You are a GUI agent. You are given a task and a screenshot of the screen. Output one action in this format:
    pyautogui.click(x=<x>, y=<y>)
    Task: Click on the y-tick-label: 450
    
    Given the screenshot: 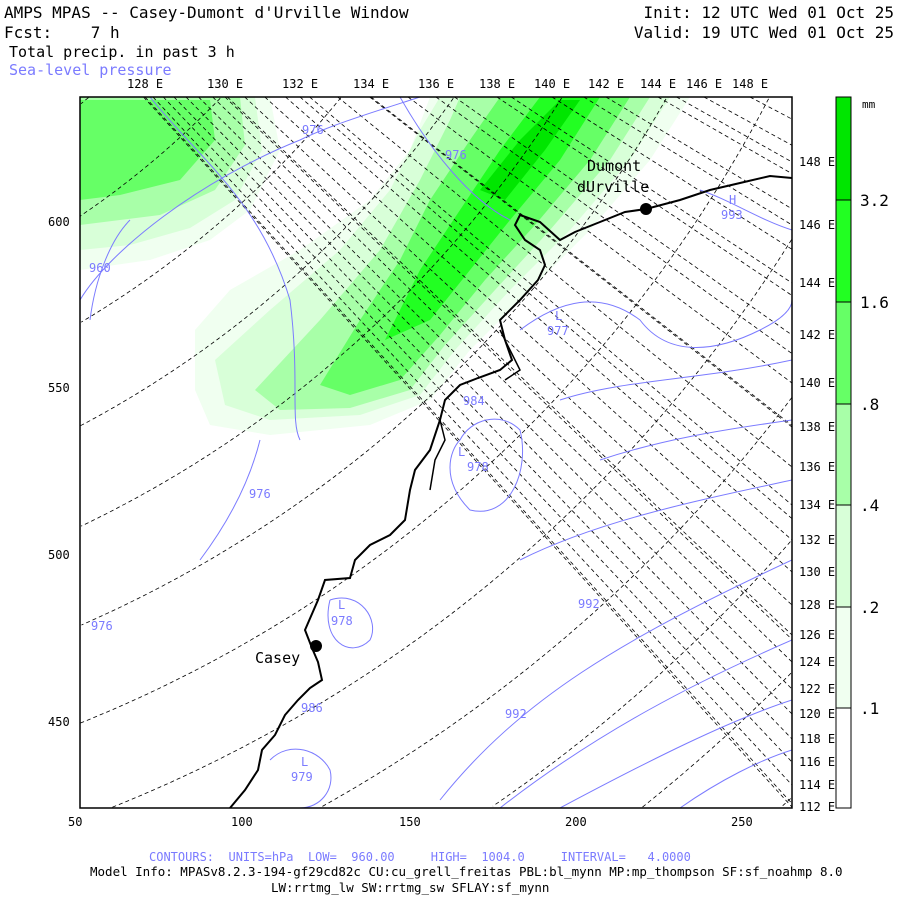 What is the action you would take?
    pyautogui.click(x=59, y=722)
    